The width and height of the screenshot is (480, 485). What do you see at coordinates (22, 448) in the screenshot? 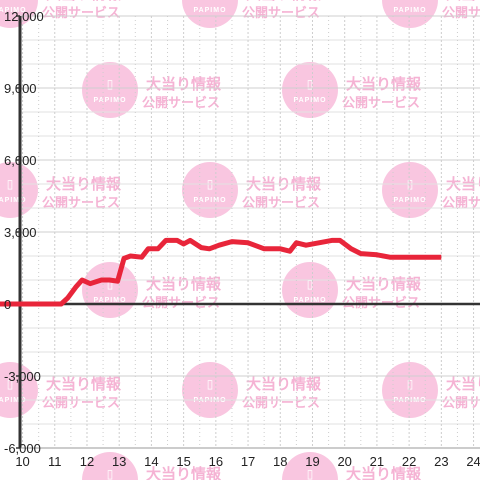
I see `y-tick-label: -6,000` at bounding box center [22, 448].